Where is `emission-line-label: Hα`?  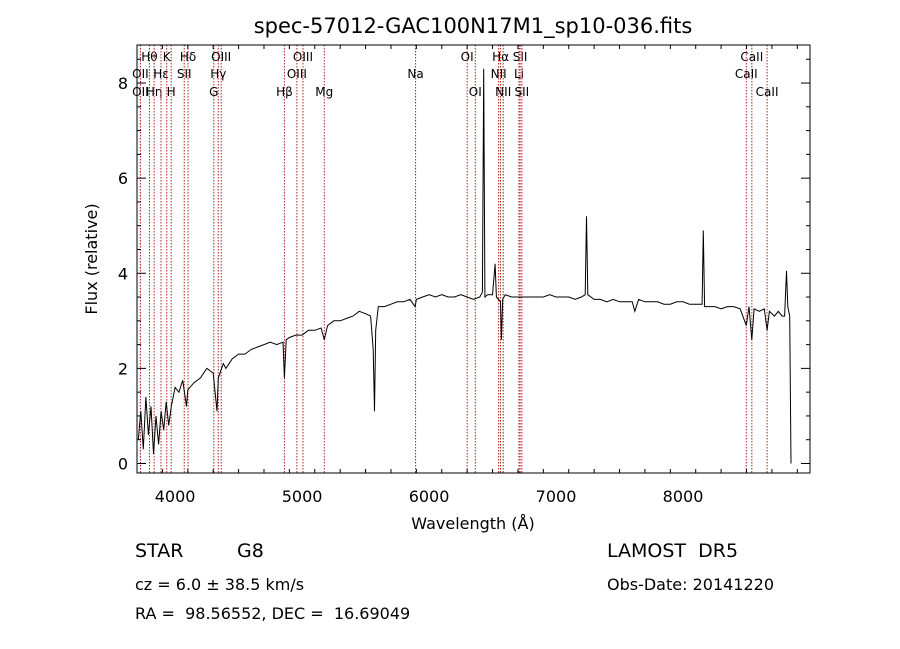
emission-line-label: Hα is located at coordinates (500, 57).